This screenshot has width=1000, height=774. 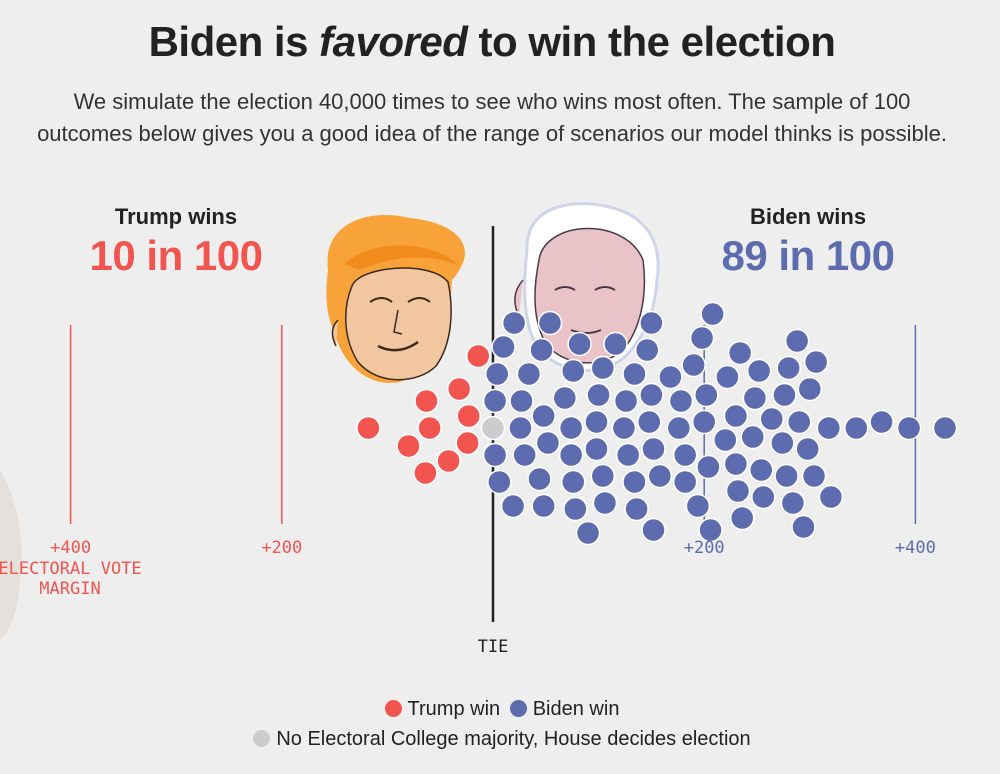 What do you see at coordinates (176, 216) in the screenshot?
I see `trump-wins-label: Trump wins` at bounding box center [176, 216].